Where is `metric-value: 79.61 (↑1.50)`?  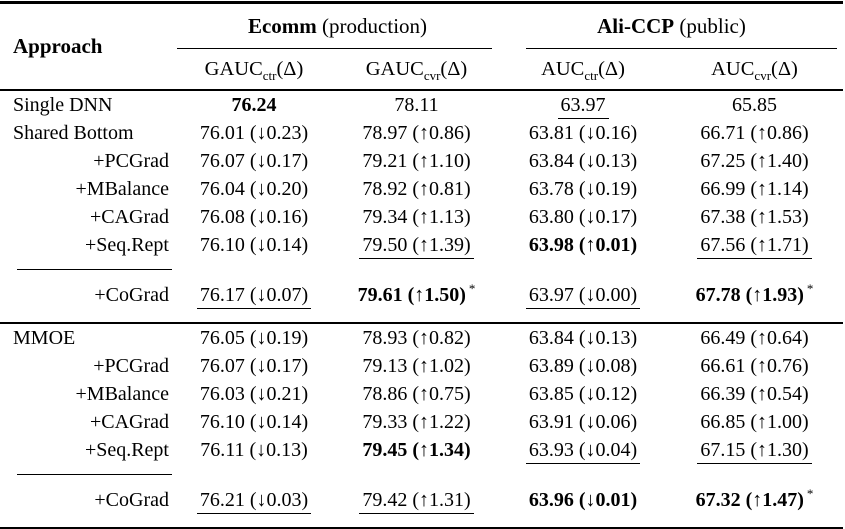
metric-value: 79.61 (↑1.50) is located at coordinates (411, 294).